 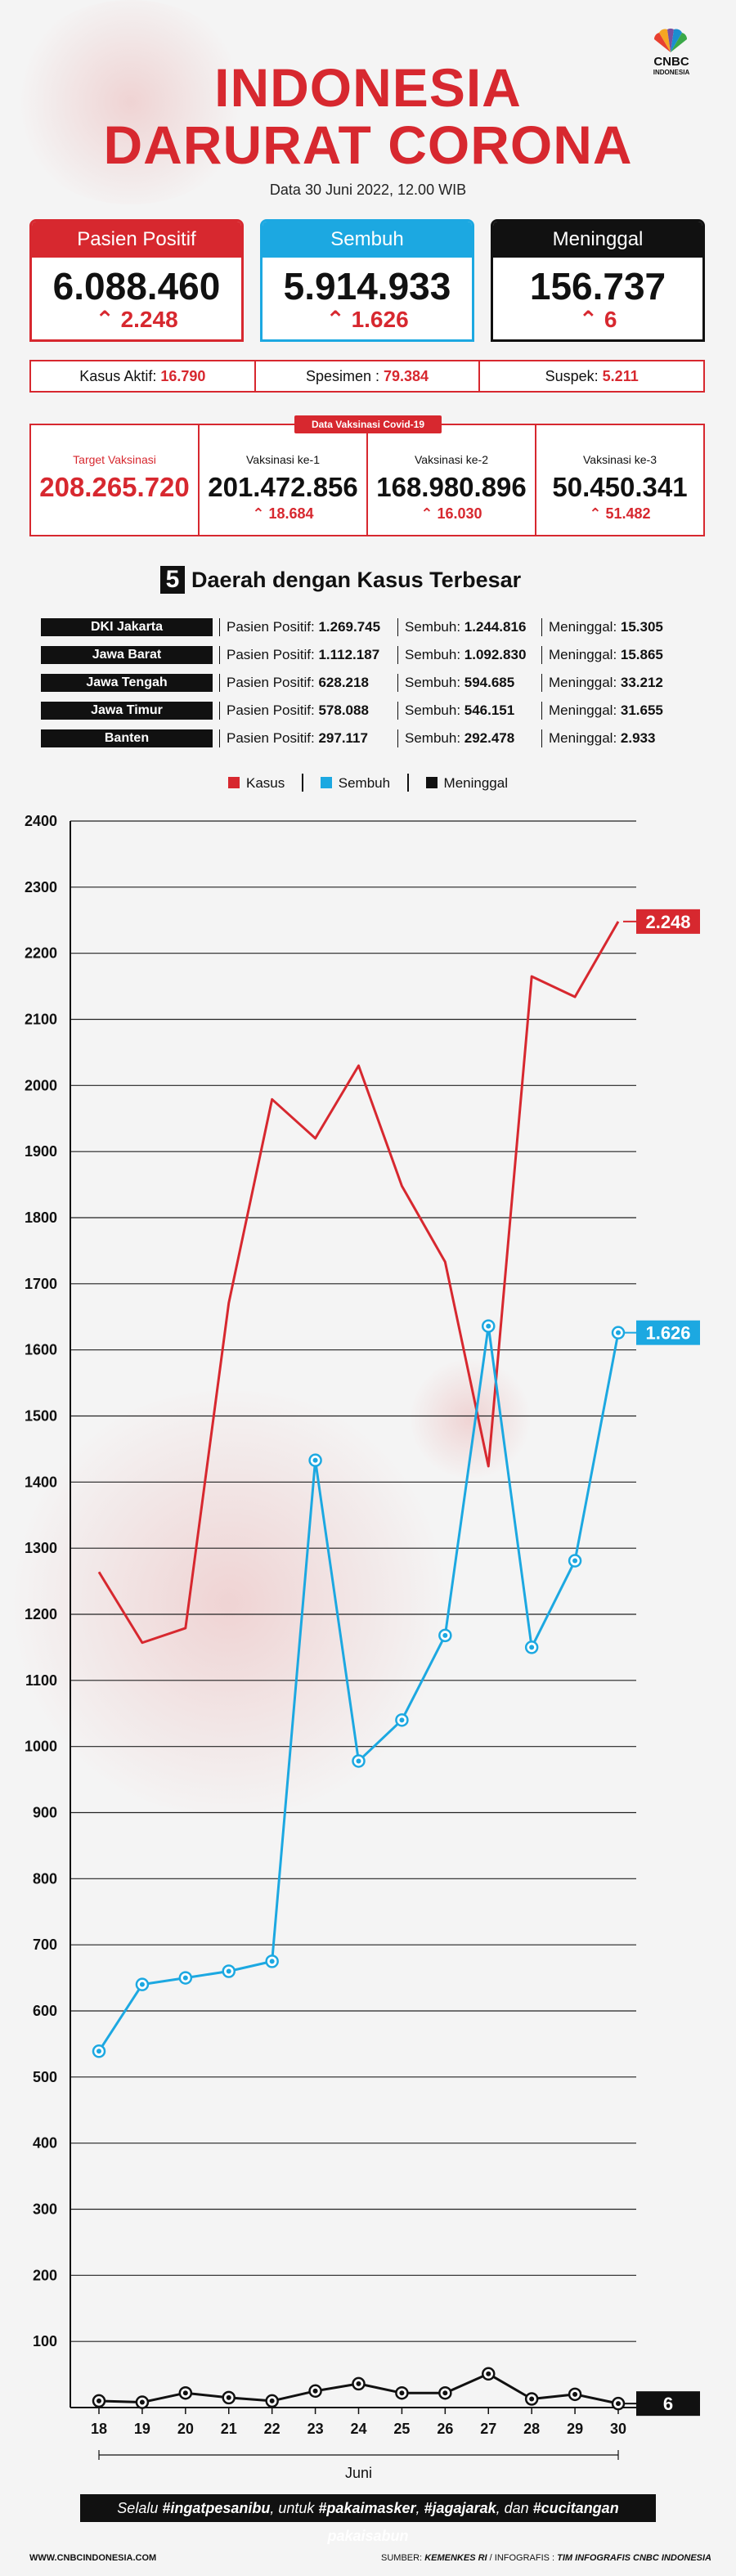 I want to click on y-tick-label: 1800, so click(x=41, y=1217).